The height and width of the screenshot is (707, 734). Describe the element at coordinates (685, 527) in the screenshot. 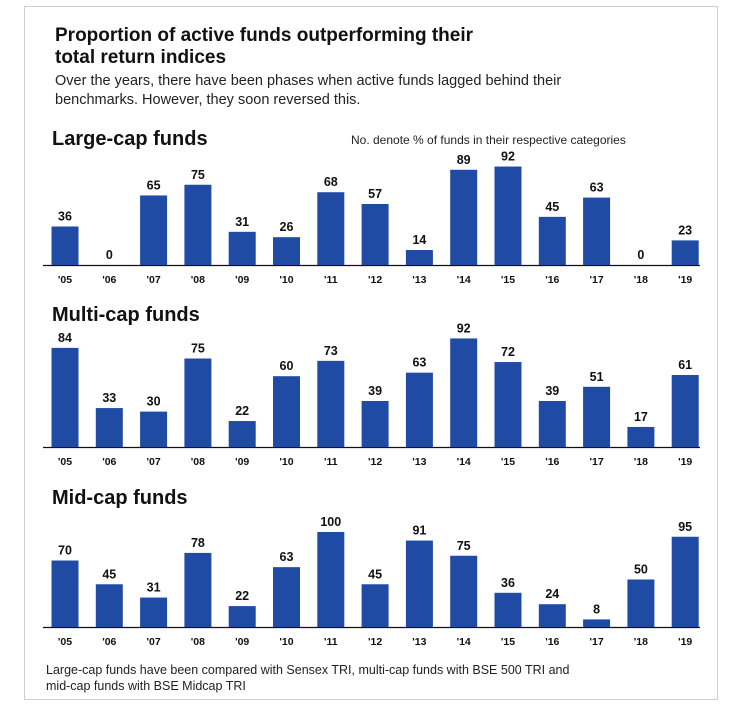

I see `mid-cap-value-label: 95` at that location.